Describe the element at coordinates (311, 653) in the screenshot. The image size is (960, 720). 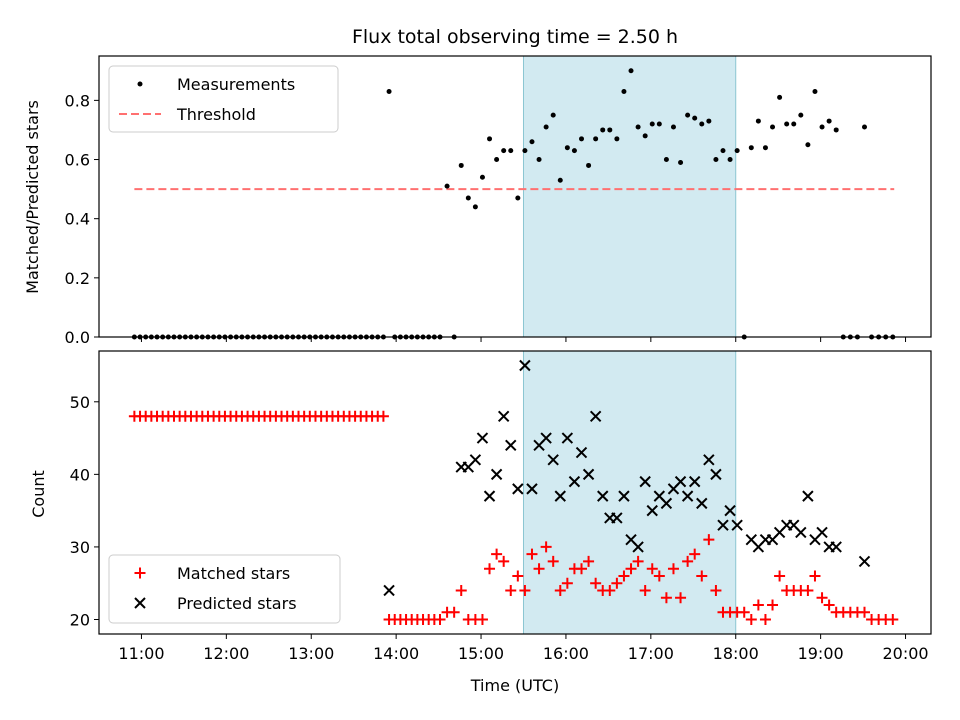
I see `count-x-tick-label: 13:00` at that location.